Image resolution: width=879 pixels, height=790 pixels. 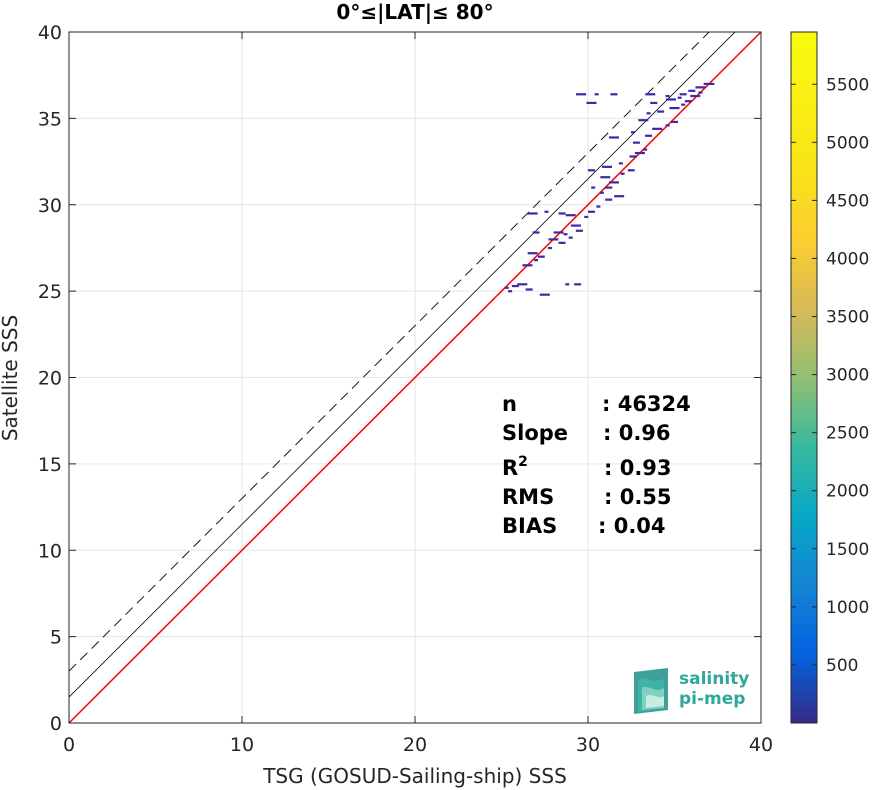 What do you see at coordinates (842, 666) in the screenshot?
I see `colorbar-tick-label: 500` at bounding box center [842, 666].